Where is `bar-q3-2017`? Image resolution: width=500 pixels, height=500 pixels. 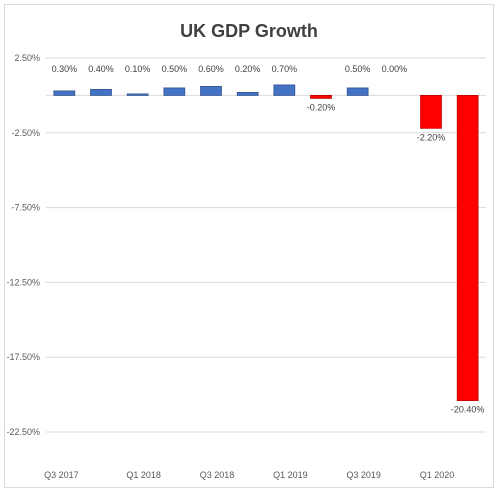 bar-q3-2017 is located at coordinates (64, 93).